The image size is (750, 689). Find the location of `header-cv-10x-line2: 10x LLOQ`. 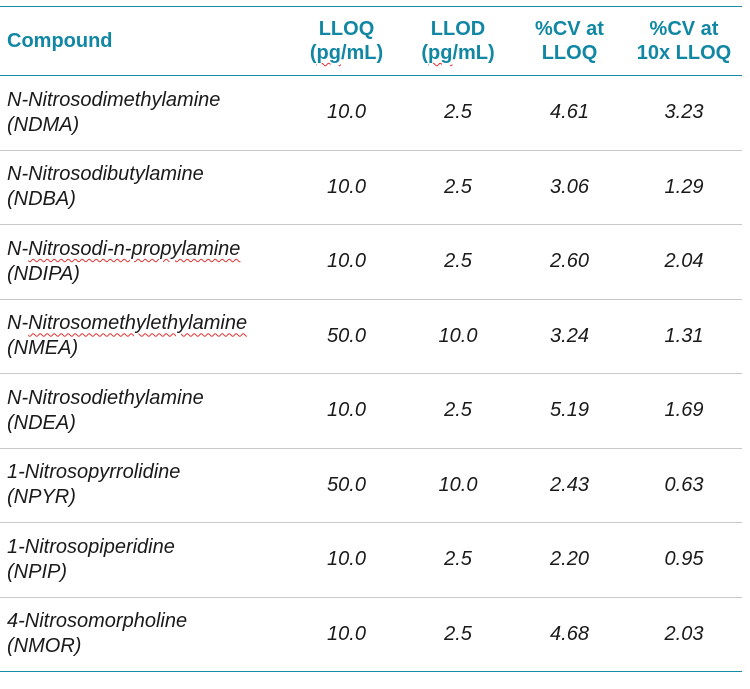

header-cv-10x-line2: 10x LLOQ is located at coordinates (684, 53).